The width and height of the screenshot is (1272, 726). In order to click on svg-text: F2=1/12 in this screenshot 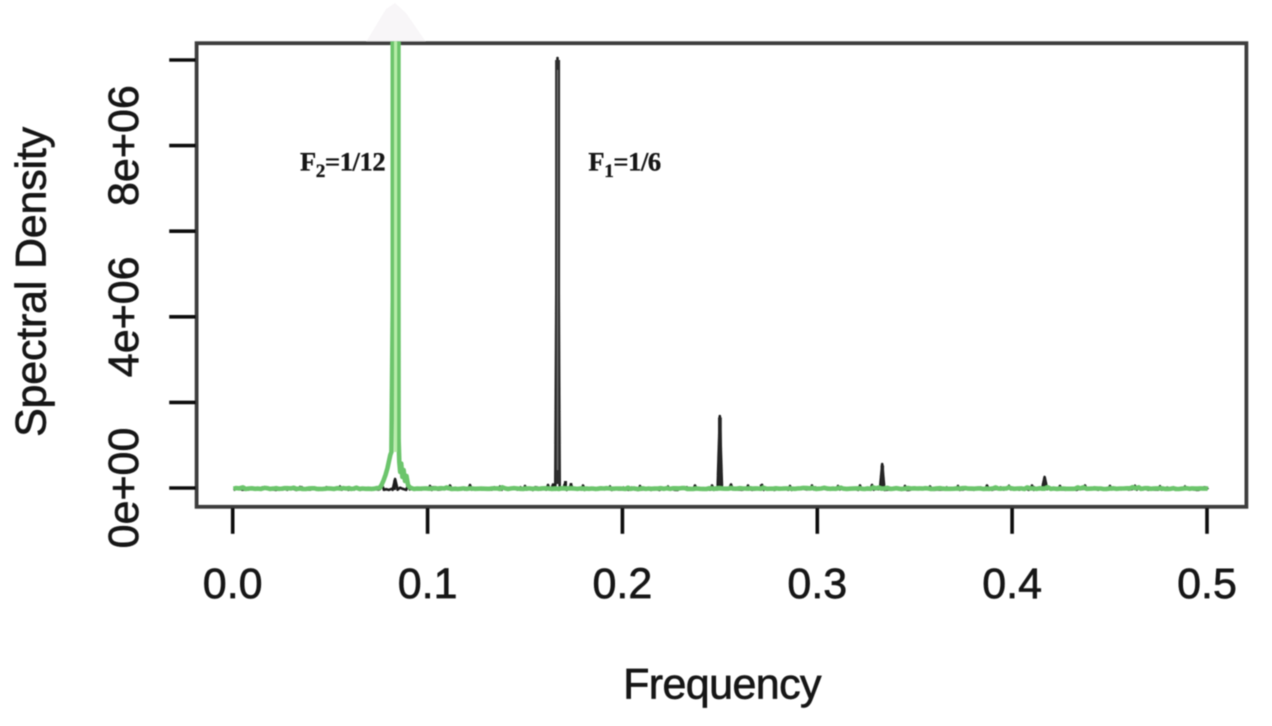, I will do `click(342, 165)`.